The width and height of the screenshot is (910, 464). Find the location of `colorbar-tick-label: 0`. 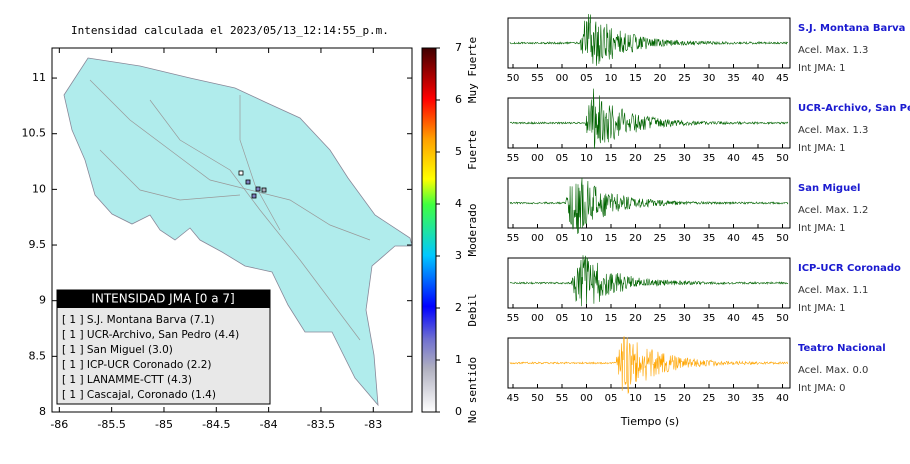

colorbar-tick-label: 0 is located at coordinates (458, 411).